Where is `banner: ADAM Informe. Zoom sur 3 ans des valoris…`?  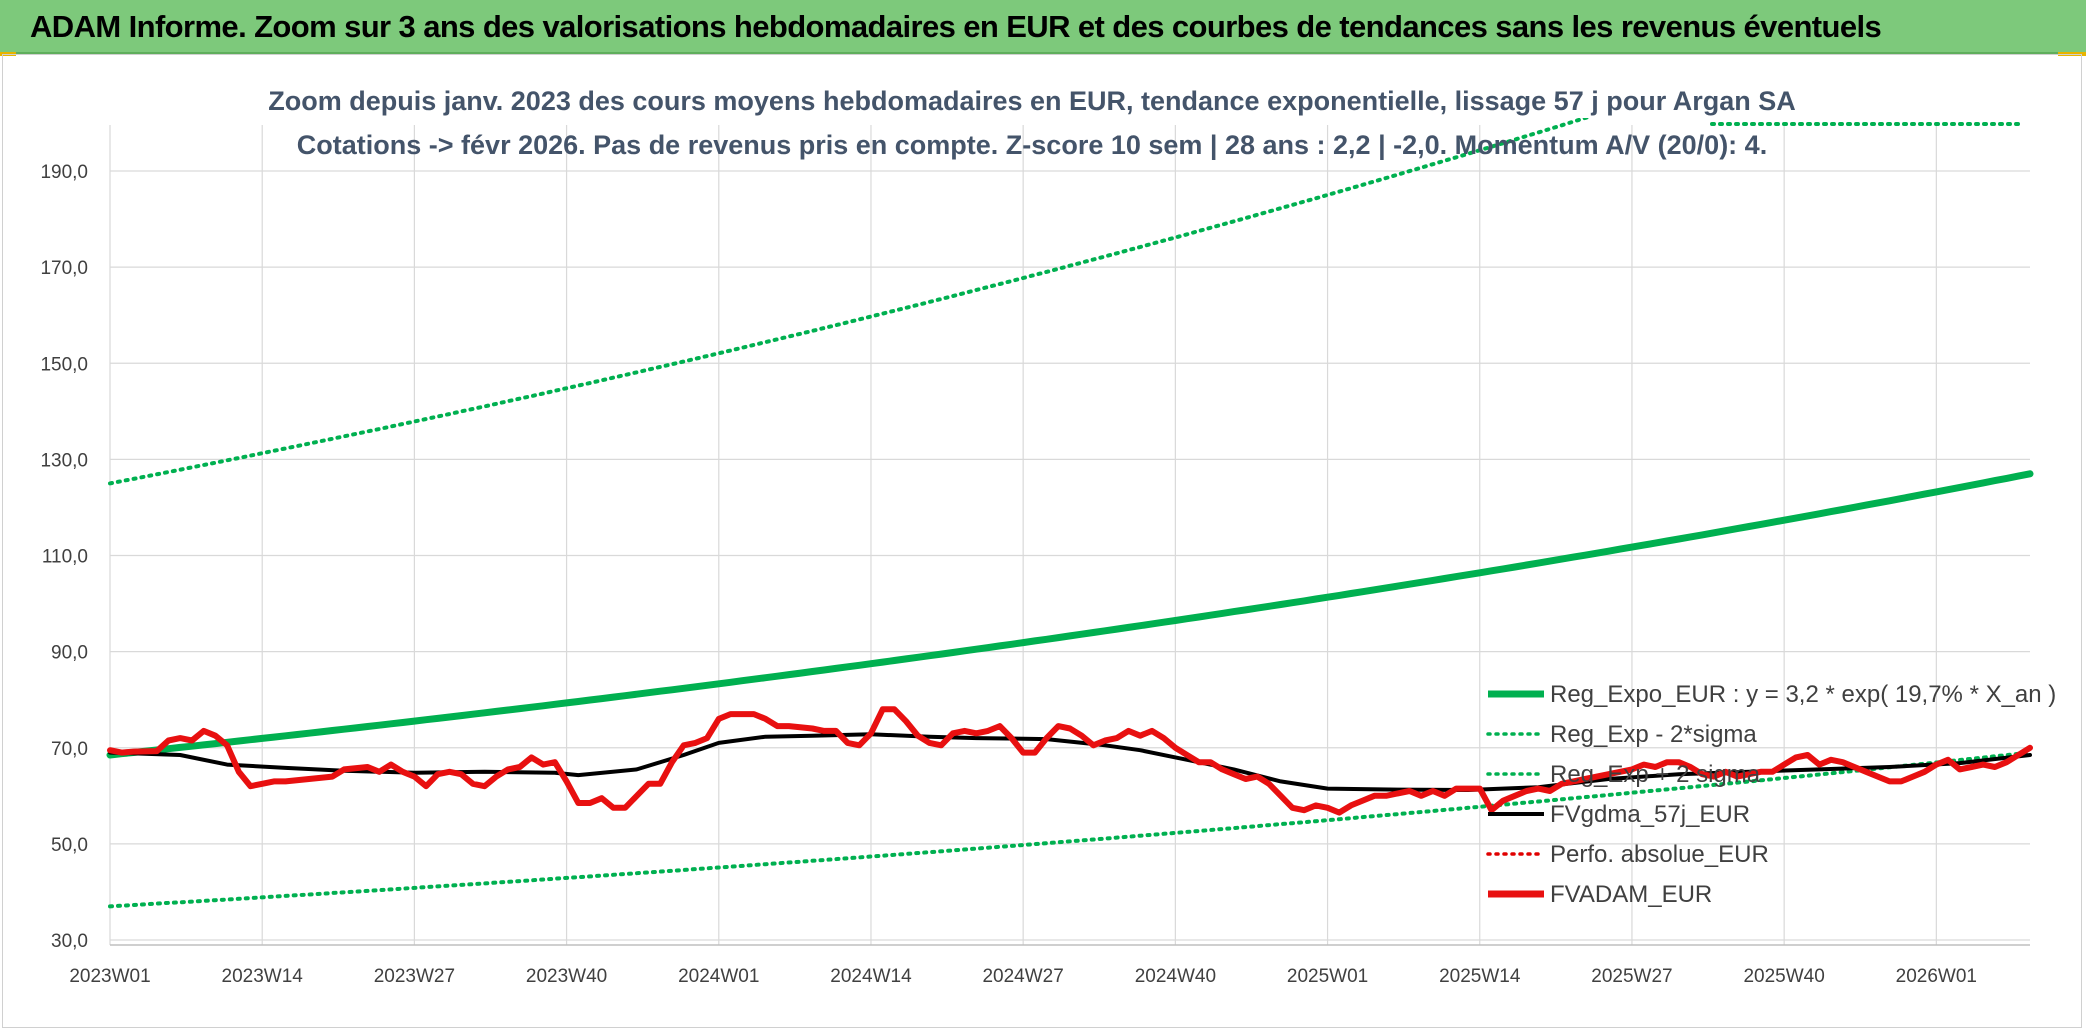 banner: ADAM Informe. Zoom sur 3 ans des valoris… is located at coordinates (1043, 27).